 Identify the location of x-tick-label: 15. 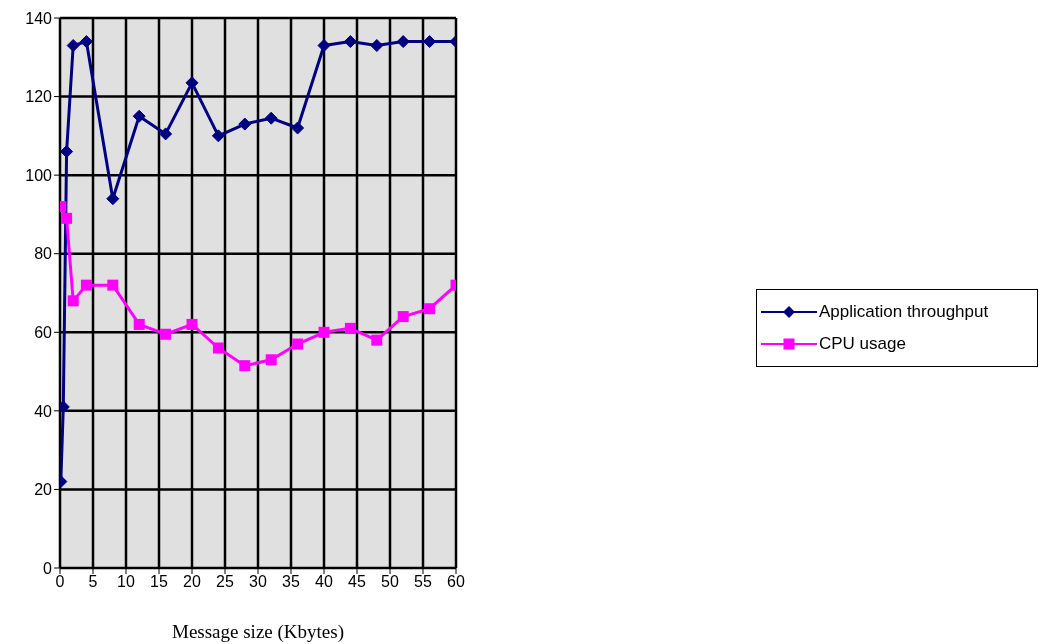
(159, 582).